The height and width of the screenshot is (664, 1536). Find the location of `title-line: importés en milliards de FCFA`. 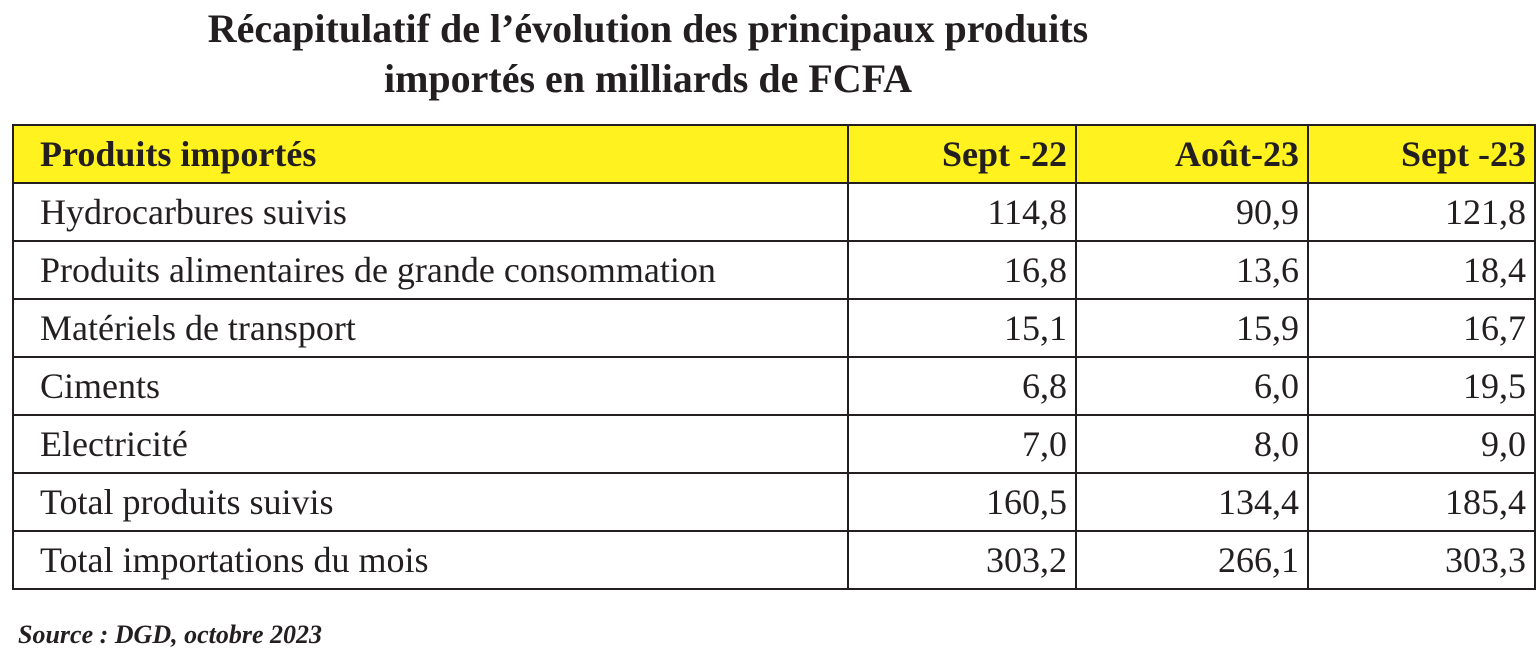

title-line: importés en milliards de FCFA is located at coordinates (648, 78).